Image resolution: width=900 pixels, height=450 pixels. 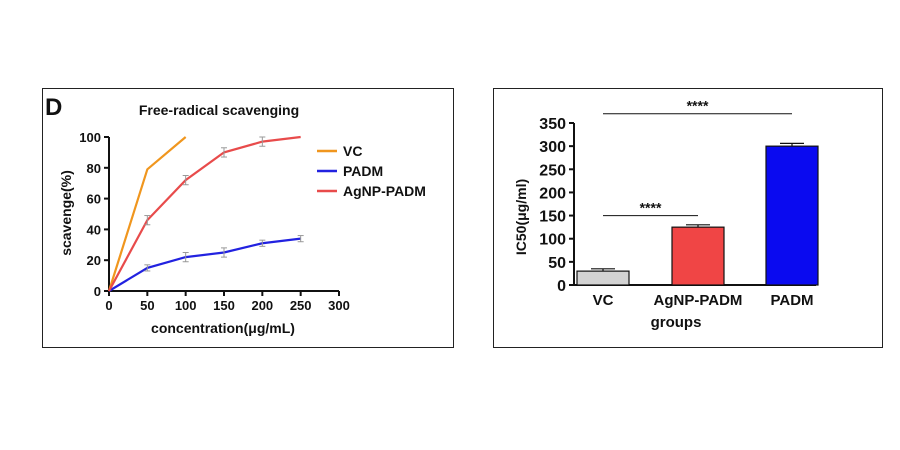 I want to click on y-axis-title-d: scavenge(%), so click(x=66, y=213).